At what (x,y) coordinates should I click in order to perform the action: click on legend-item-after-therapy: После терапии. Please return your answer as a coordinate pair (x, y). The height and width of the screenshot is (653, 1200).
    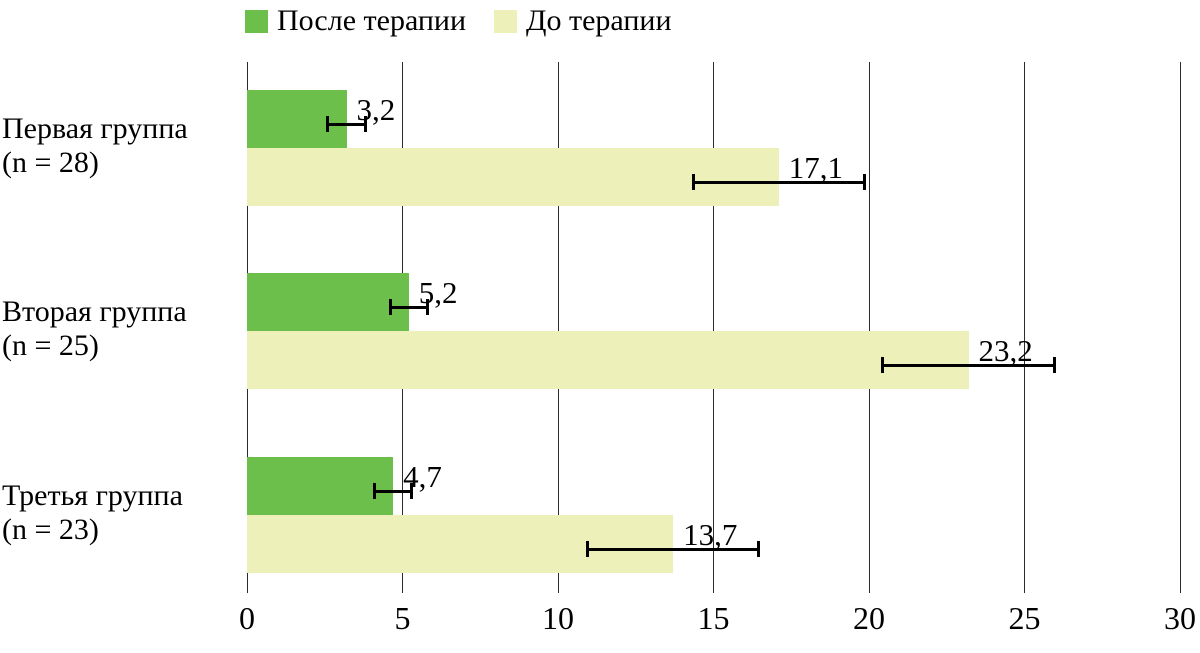
    Looking at the image, I should click on (355, 21).